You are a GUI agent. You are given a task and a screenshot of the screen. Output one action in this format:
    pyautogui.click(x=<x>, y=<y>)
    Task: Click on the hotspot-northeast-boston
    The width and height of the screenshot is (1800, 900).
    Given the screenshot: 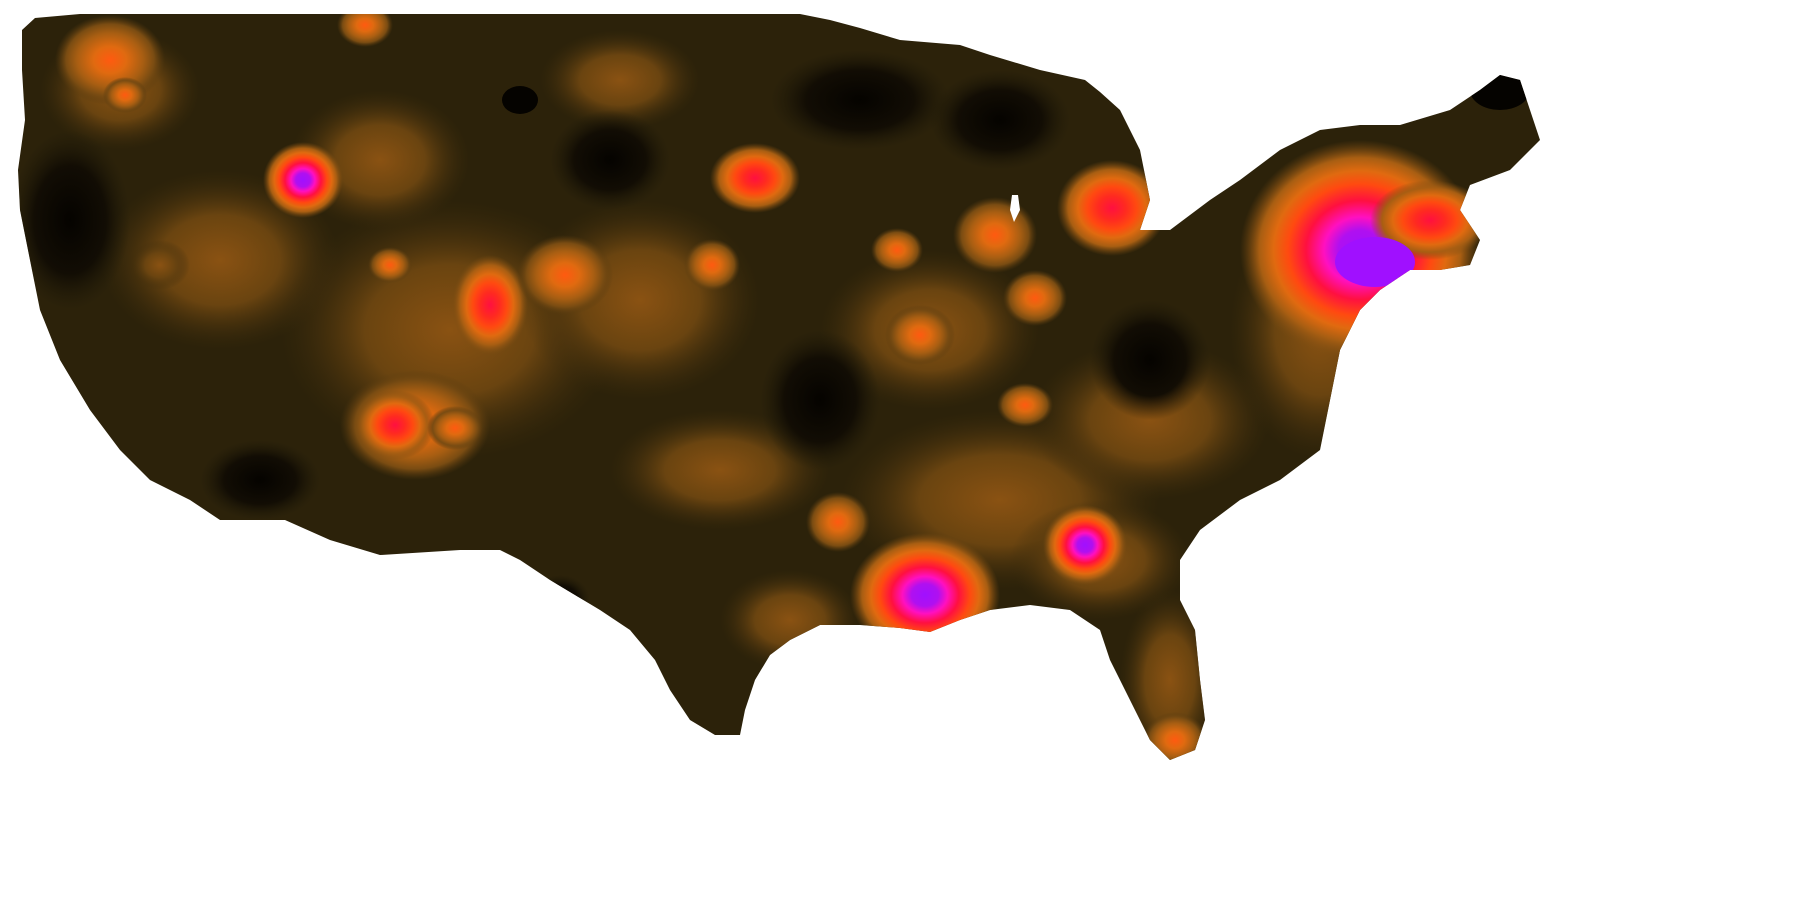 What is the action you would take?
    pyautogui.click(x=1430, y=220)
    